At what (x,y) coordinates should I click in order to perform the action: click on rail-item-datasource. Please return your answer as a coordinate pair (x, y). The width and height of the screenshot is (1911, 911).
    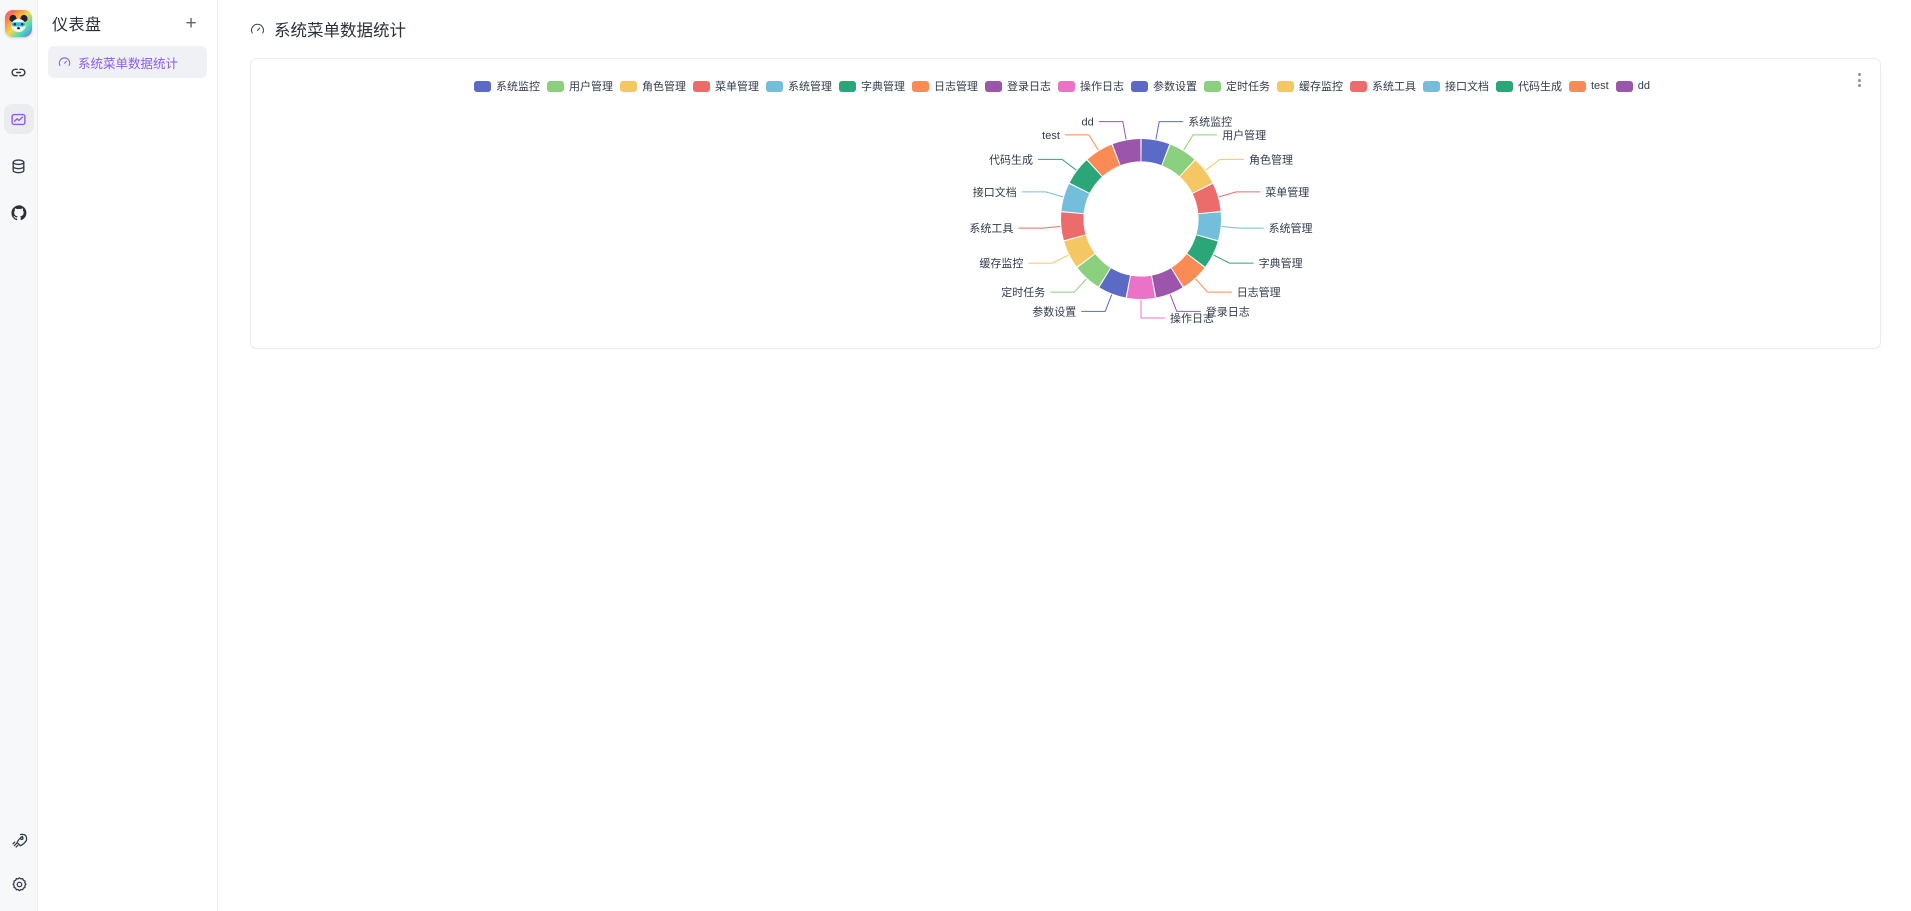
    Looking at the image, I should click on (19, 166).